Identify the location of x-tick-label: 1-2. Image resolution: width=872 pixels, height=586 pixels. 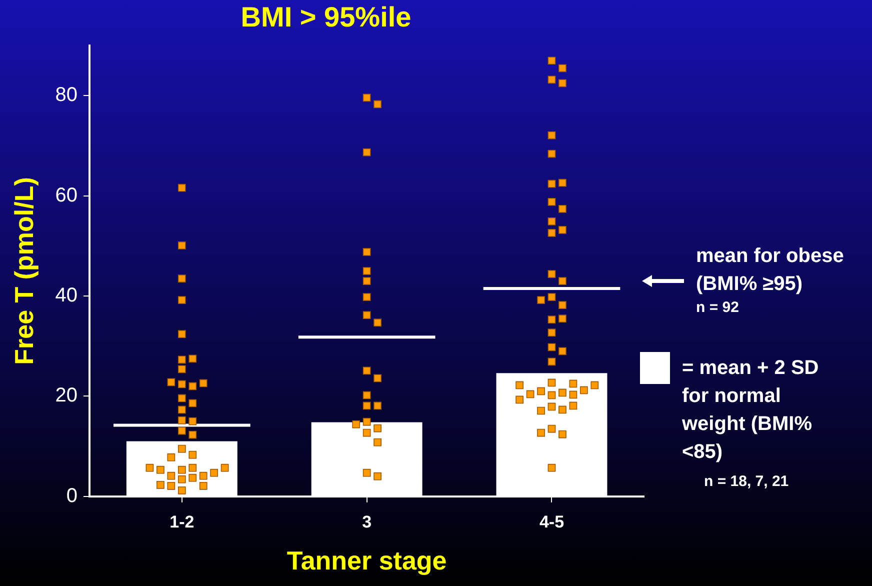
(182, 522).